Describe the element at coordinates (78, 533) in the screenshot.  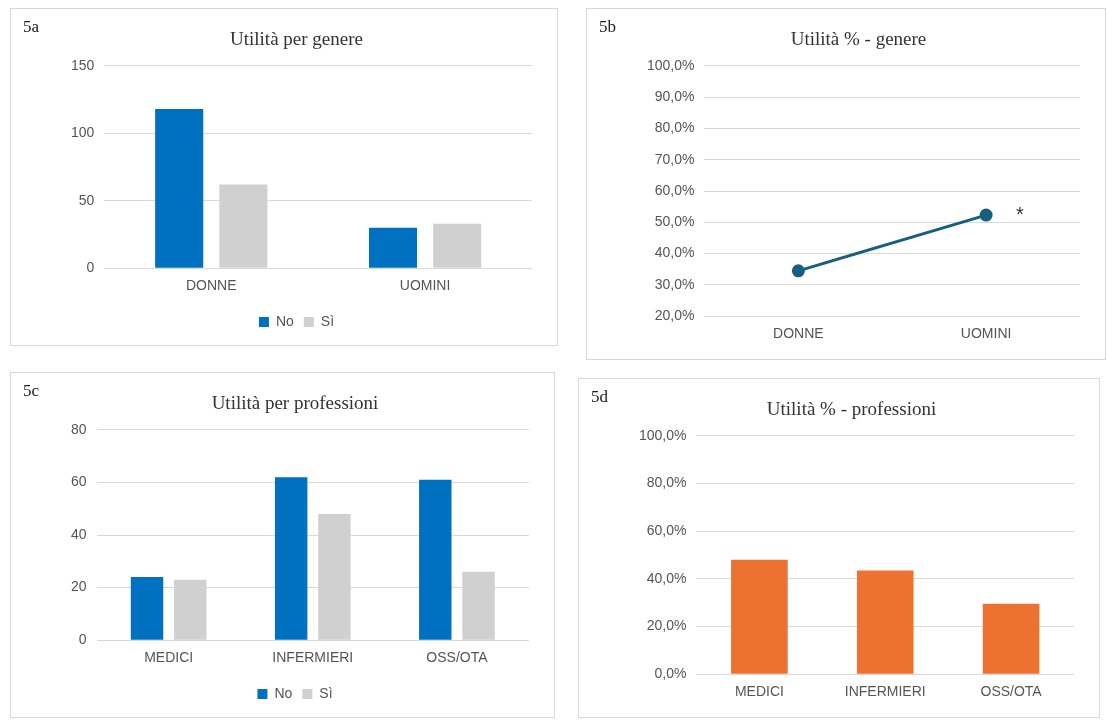
I see `y-tick-label: 40` at that location.